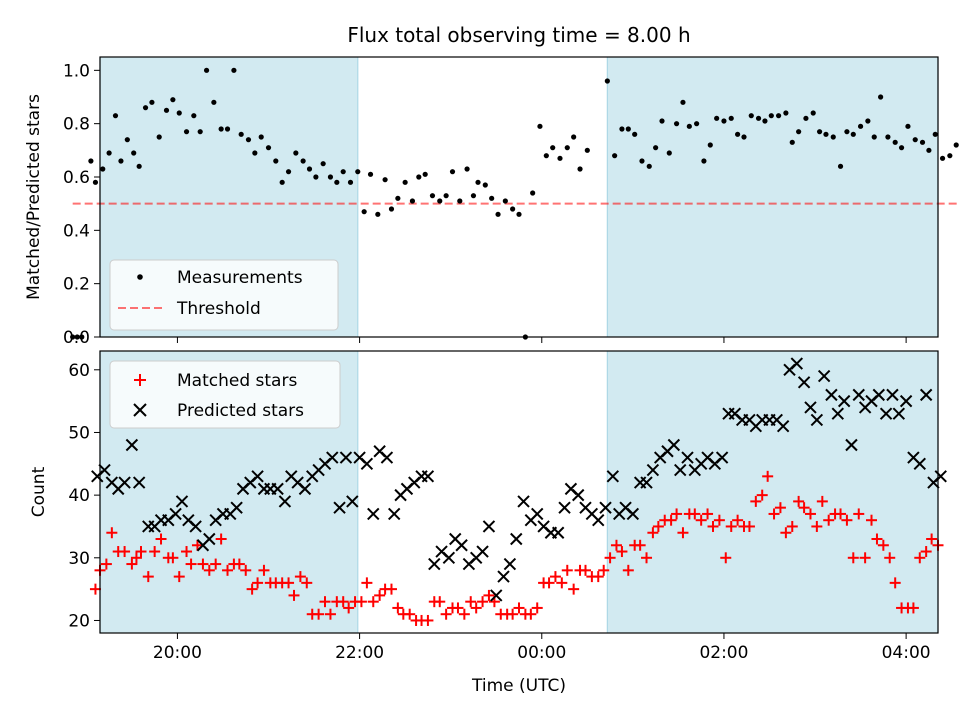 This screenshot has height=720, width=960. What do you see at coordinates (140, 410) in the screenshot?
I see `predicted-legend-marker` at bounding box center [140, 410].